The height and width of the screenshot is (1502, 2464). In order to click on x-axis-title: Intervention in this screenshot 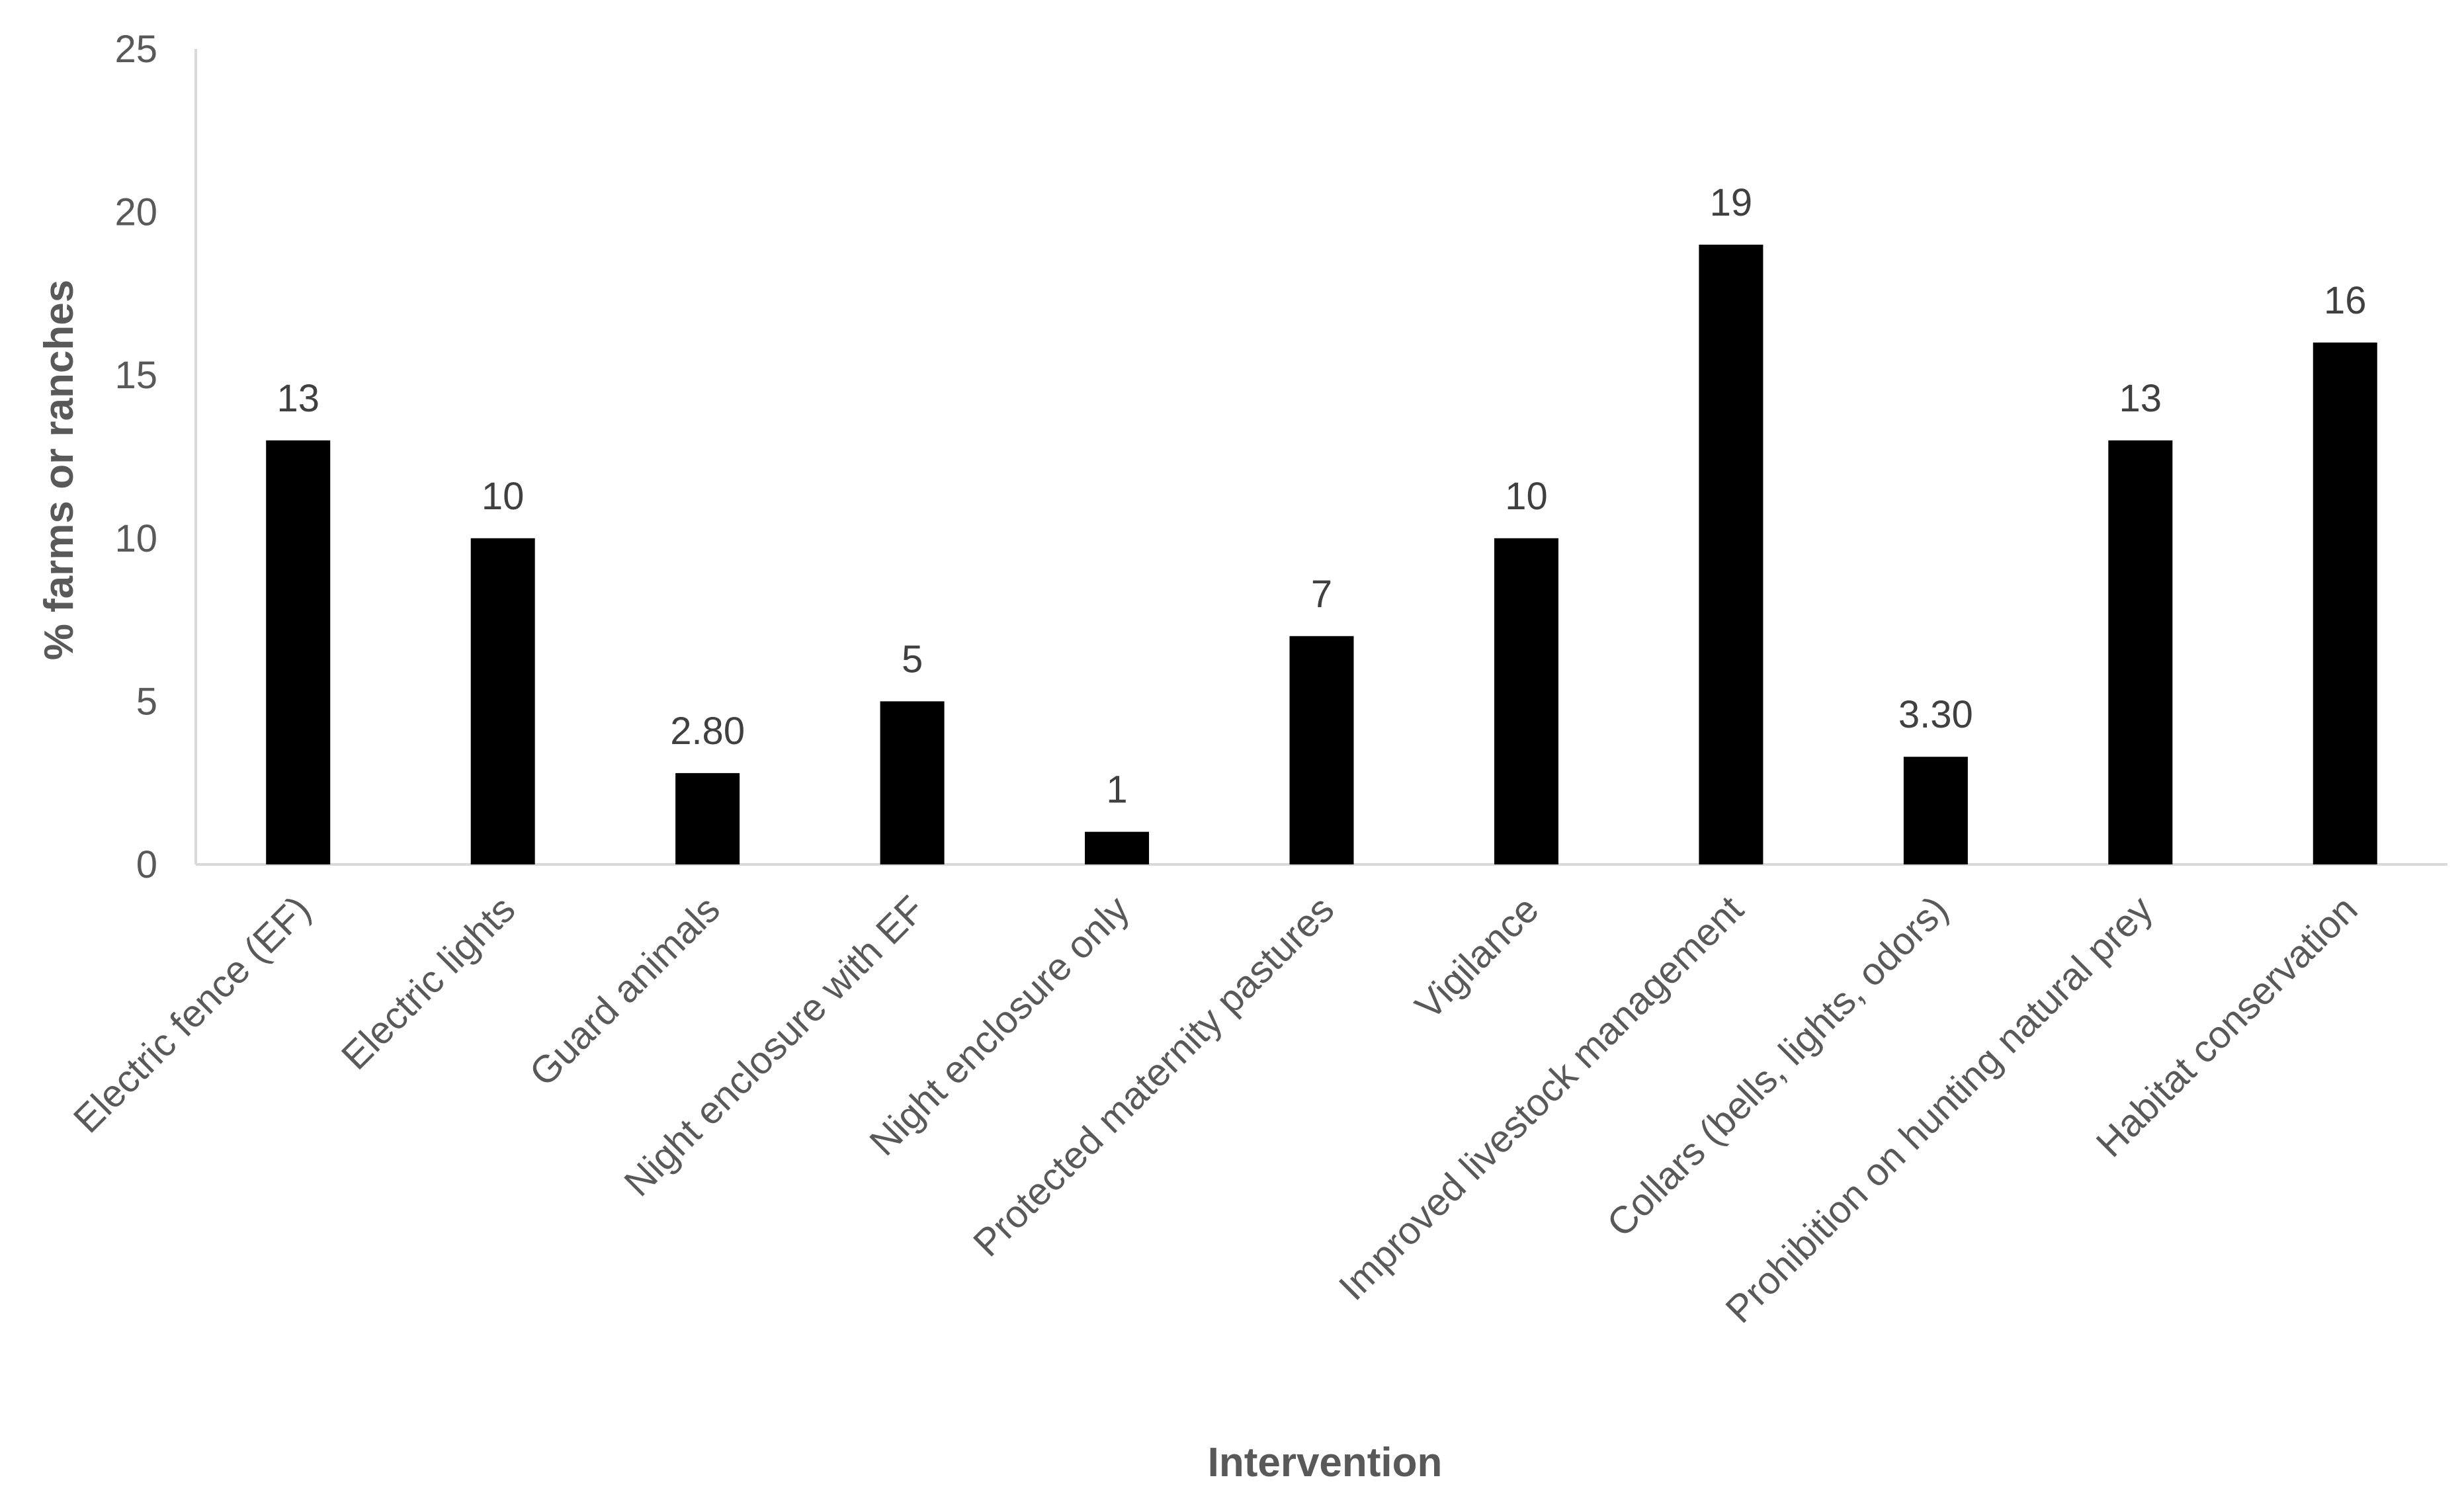, I will do `click(1325, 1462)`.